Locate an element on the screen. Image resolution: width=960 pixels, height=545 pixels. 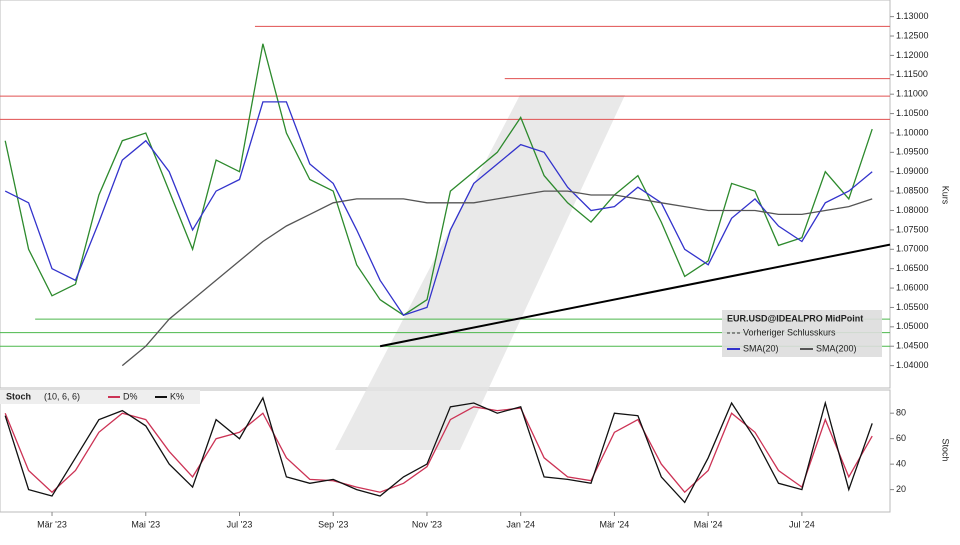
legend-label: SMA(200) is located at coordinates (836, 348).